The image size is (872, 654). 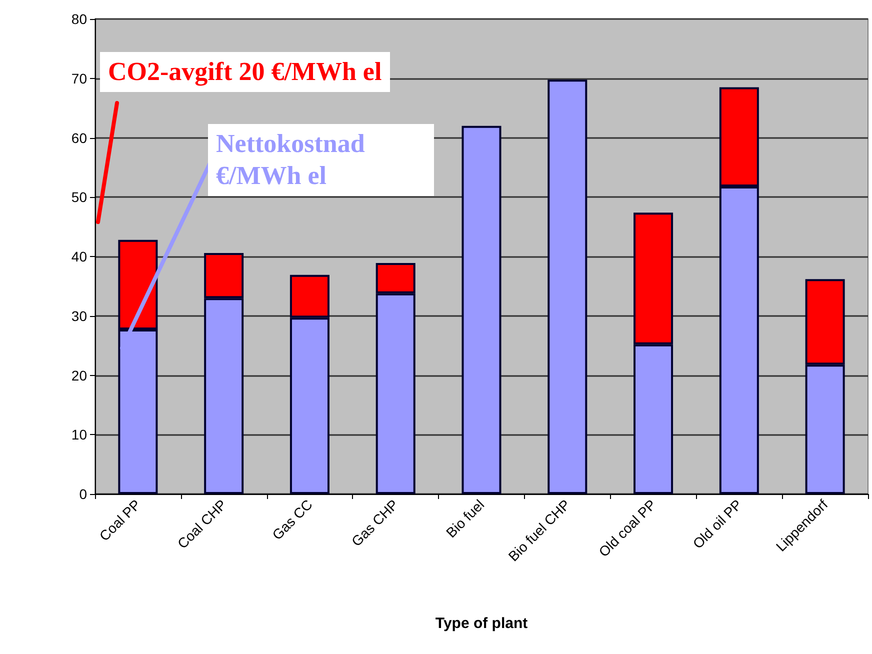 I want to click on y-tick-label: 40, so click(x=79, y=256).